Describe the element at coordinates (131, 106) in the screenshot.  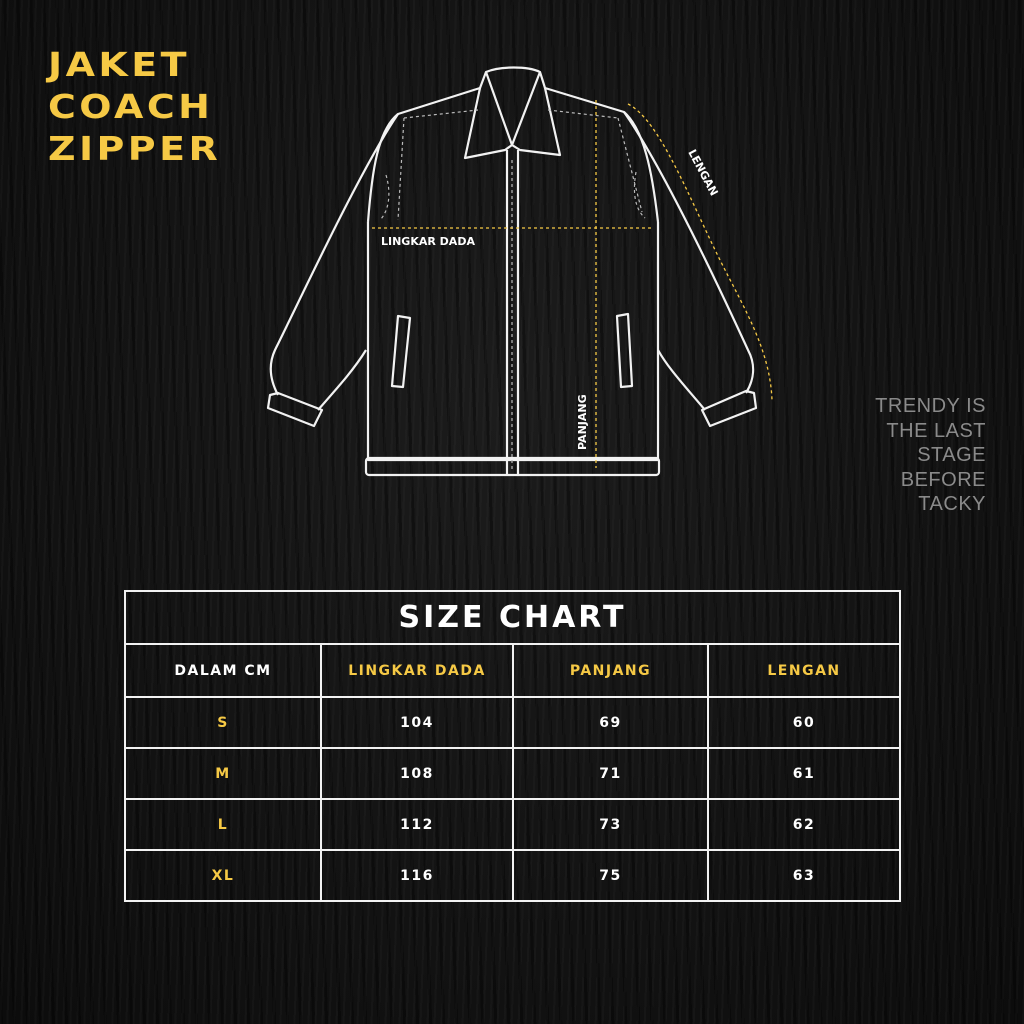
I see `title-line: COACH` at that location.